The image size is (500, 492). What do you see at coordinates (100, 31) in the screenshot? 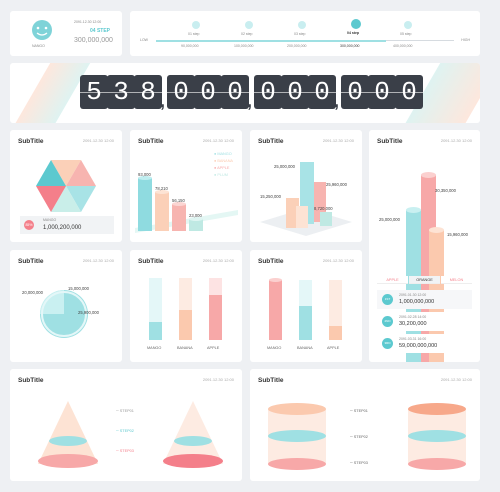
I see `summary-step: 04 STEP` at bounding box center [100, 31].